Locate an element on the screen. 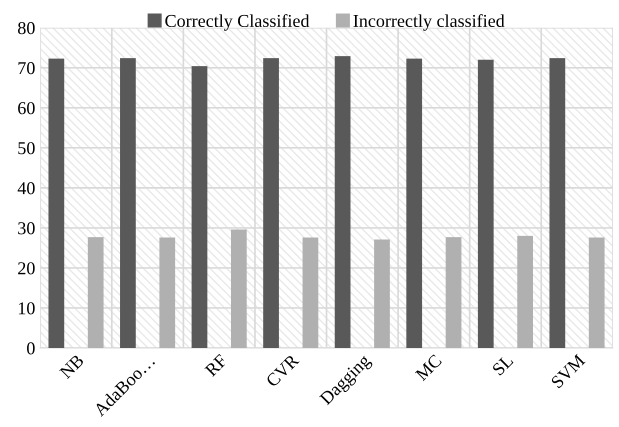  y-tick-label: 60 is located at coordinates (26, 108).